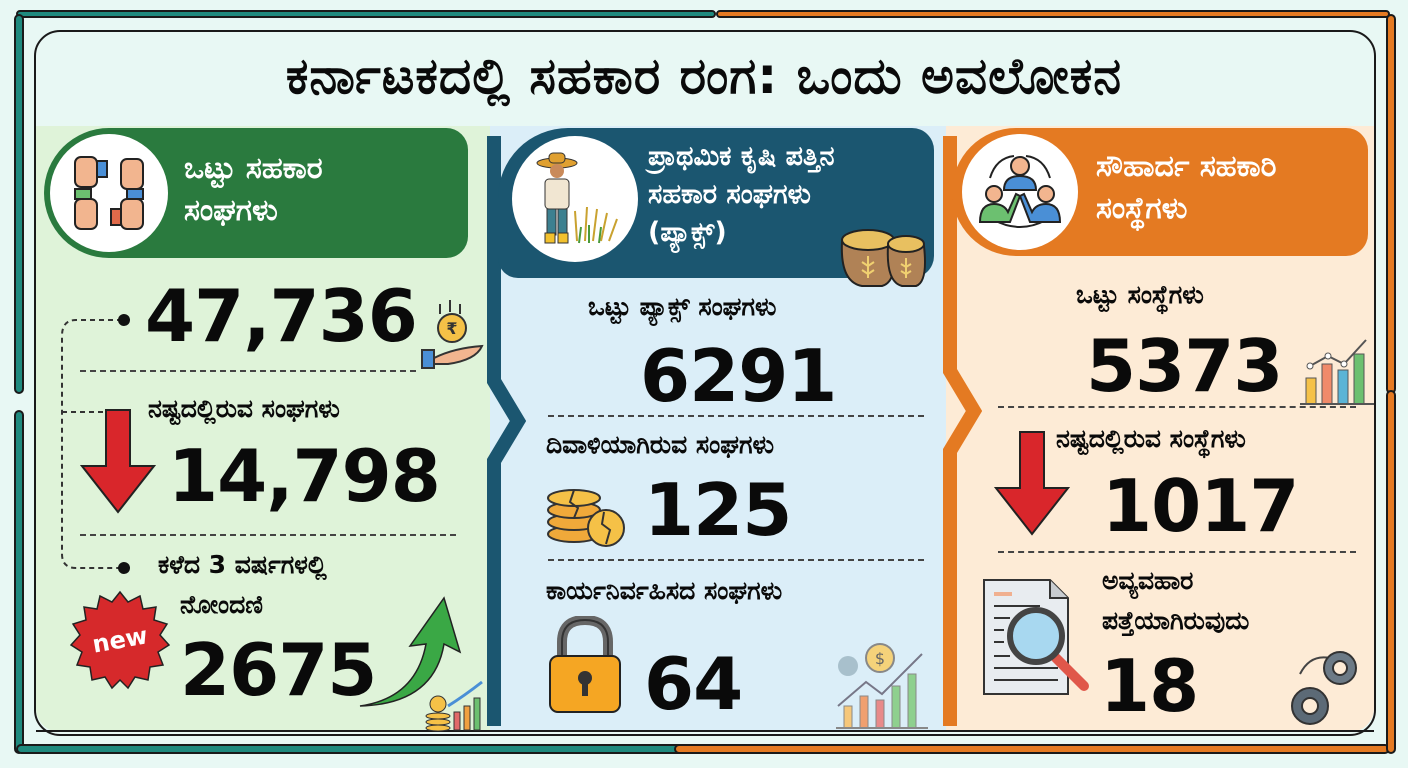  What do you see at coordinates (705, 731) in the screenshot?
I see `panel-bottom-border` at bounding box center [705, 731].